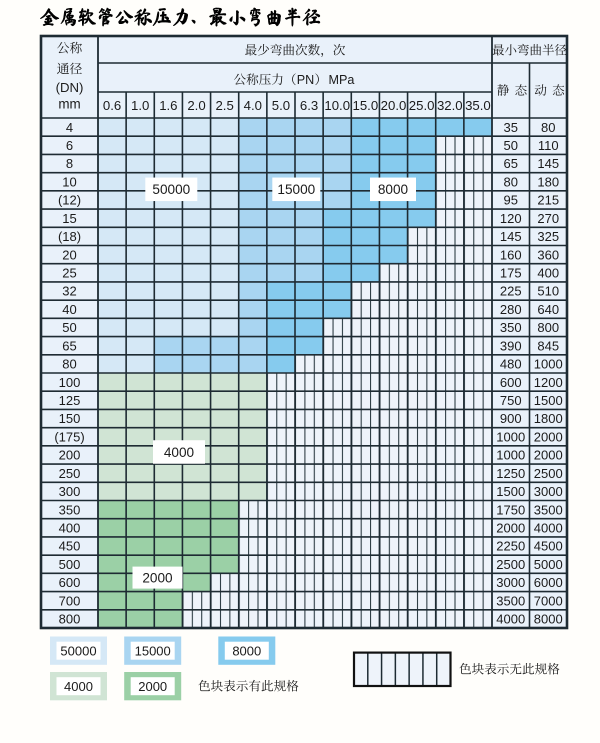 The width and height of the screenshot is (600, 743). I want to click on svg-text: 900, so click(511, 418).